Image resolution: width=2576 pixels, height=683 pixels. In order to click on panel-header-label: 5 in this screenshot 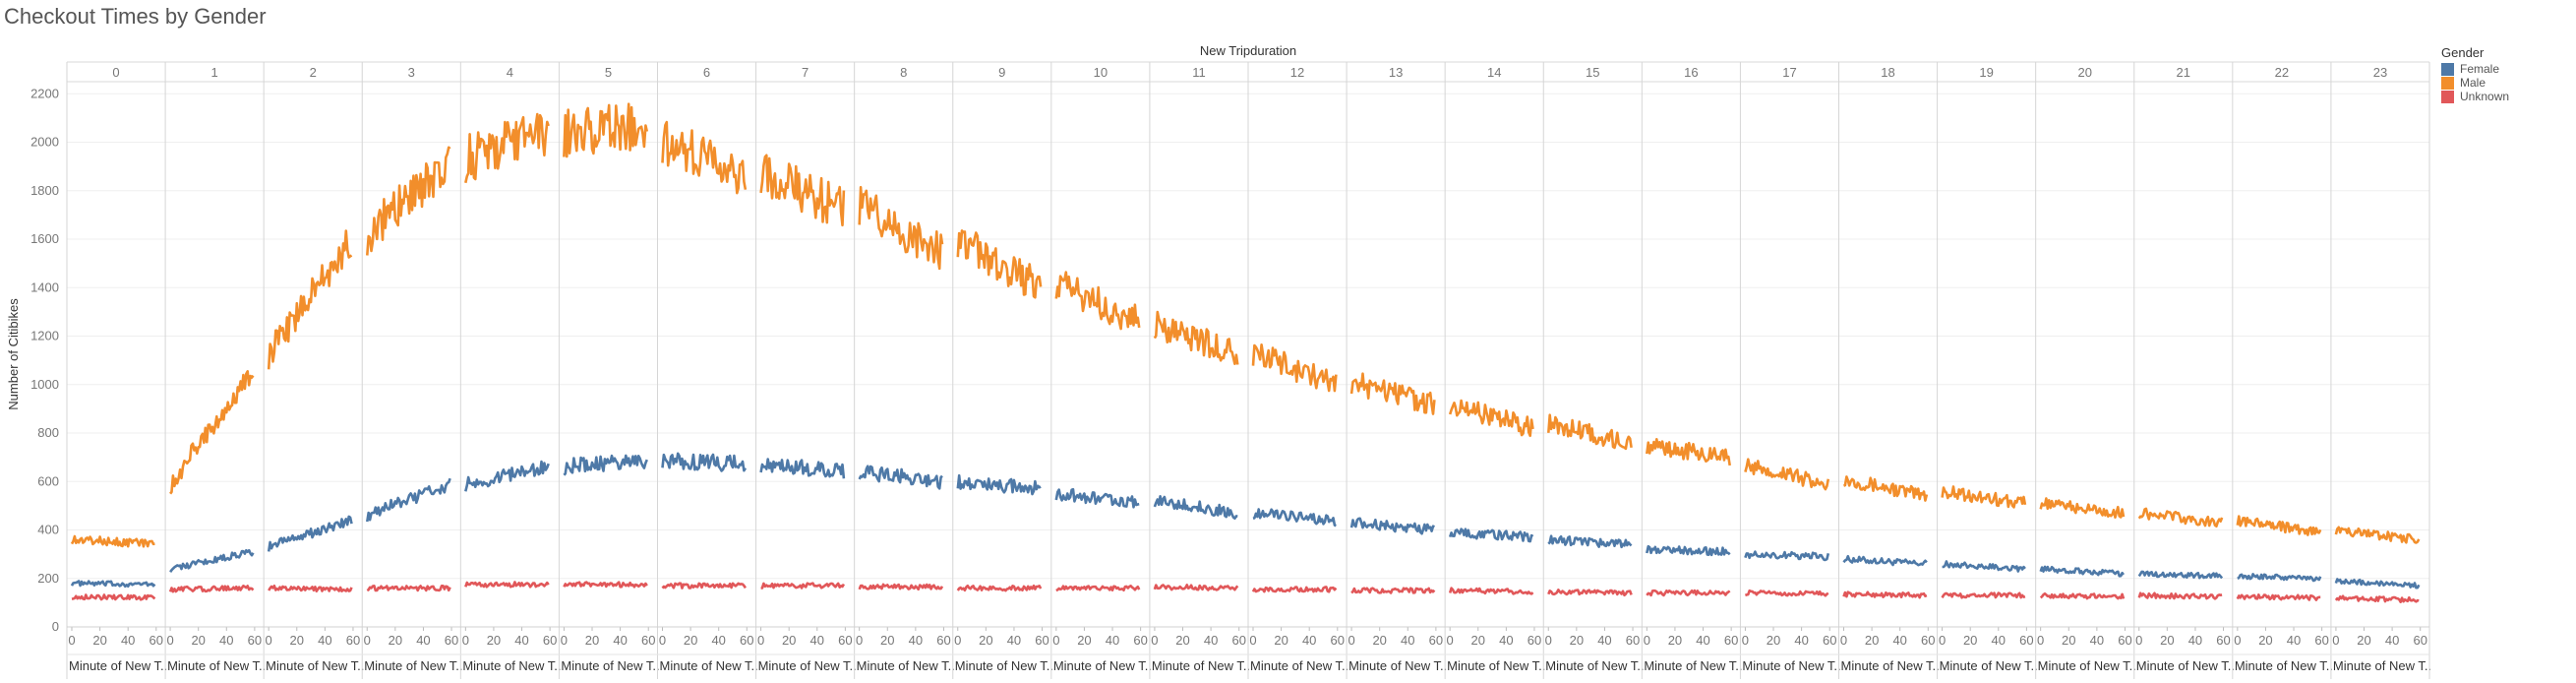, I will do `click(609, 73)`.